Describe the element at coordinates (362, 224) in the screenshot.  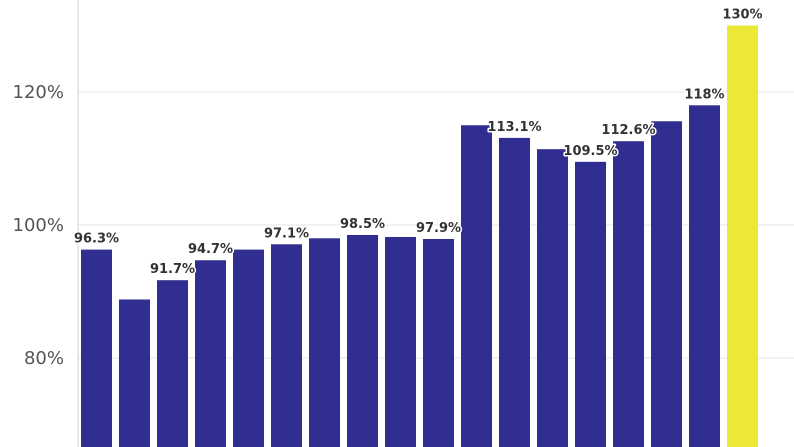
I see `data-label: 98.5%` at that location.